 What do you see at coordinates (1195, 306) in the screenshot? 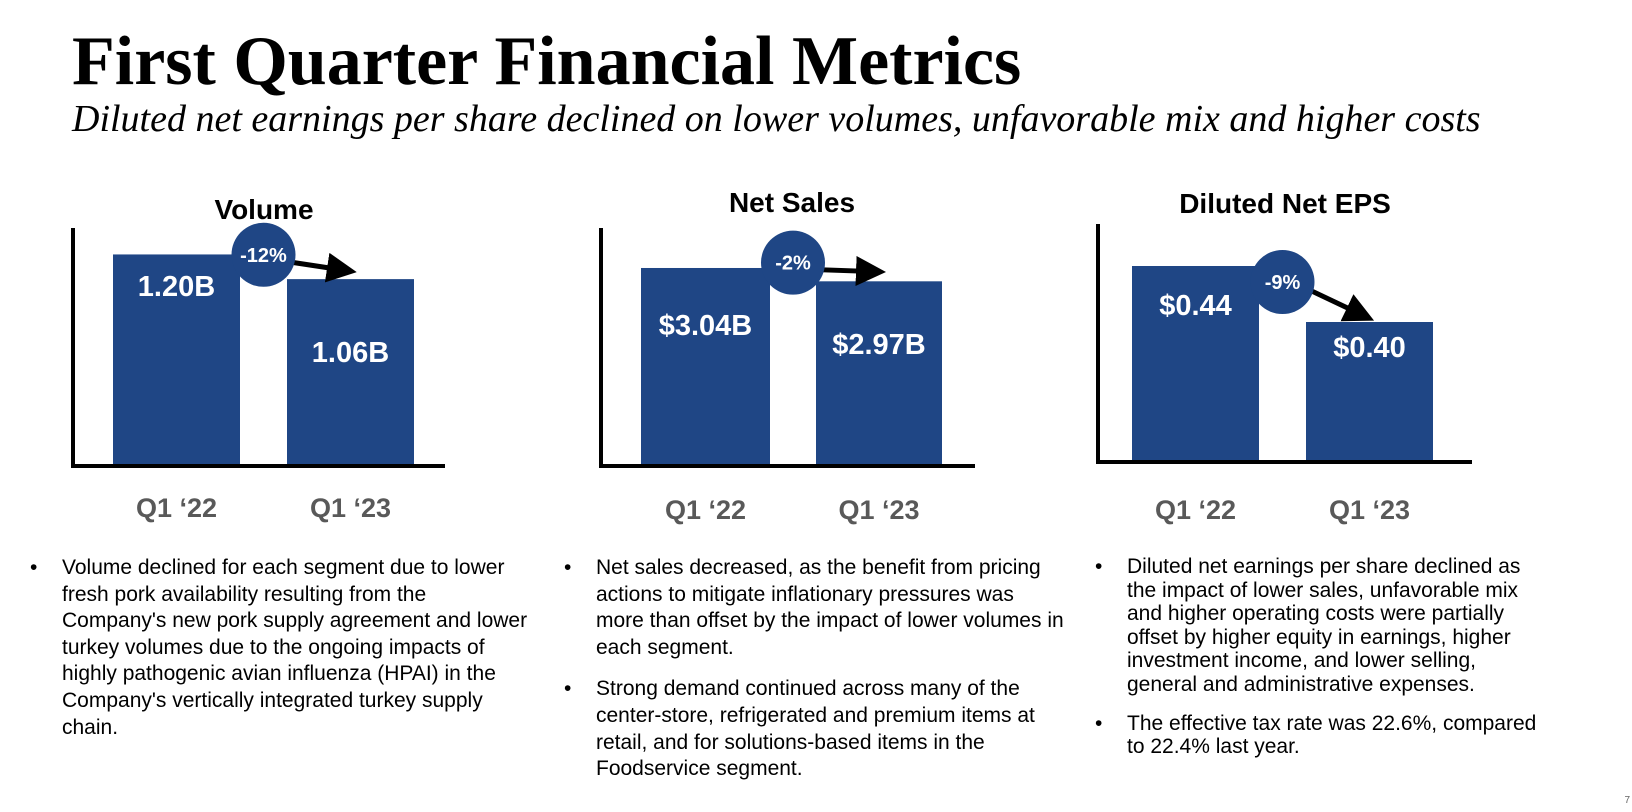
I see `data-label: $0.44` at bounding box center [1195, 306].